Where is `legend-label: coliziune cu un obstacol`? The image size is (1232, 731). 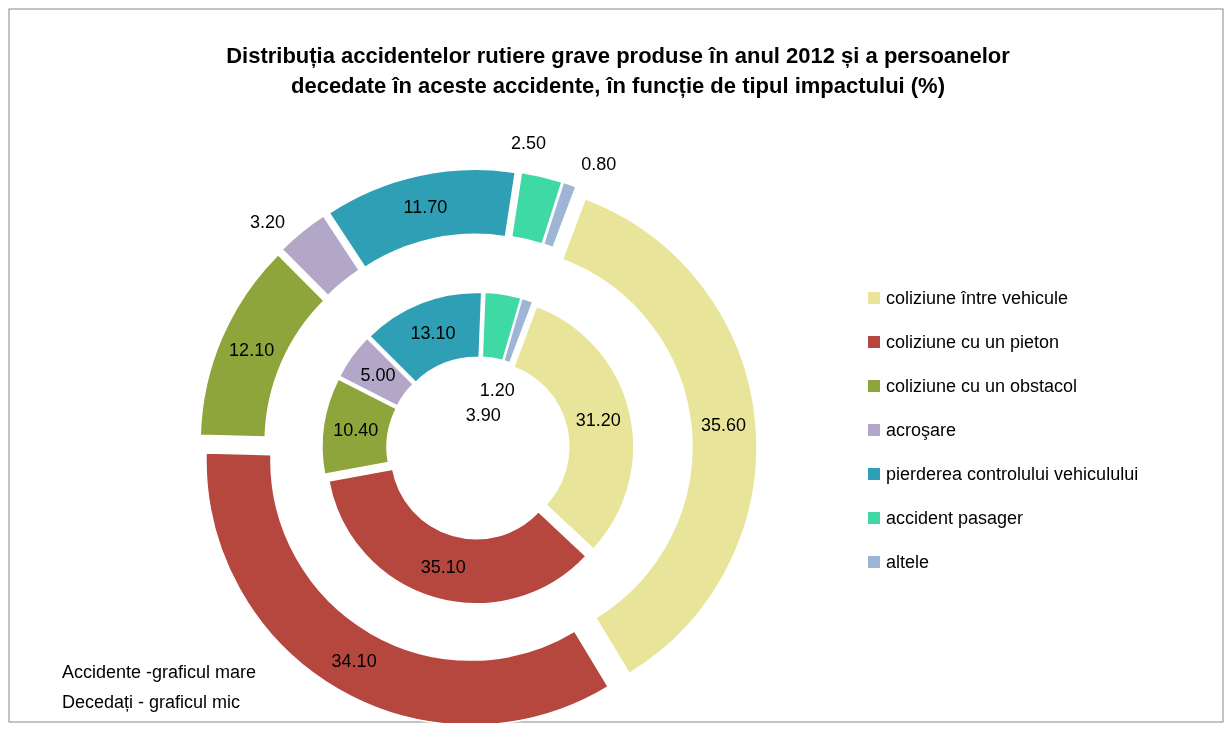
legend-label: coliziune cu un obstacol is located at coordinates (982, 386).